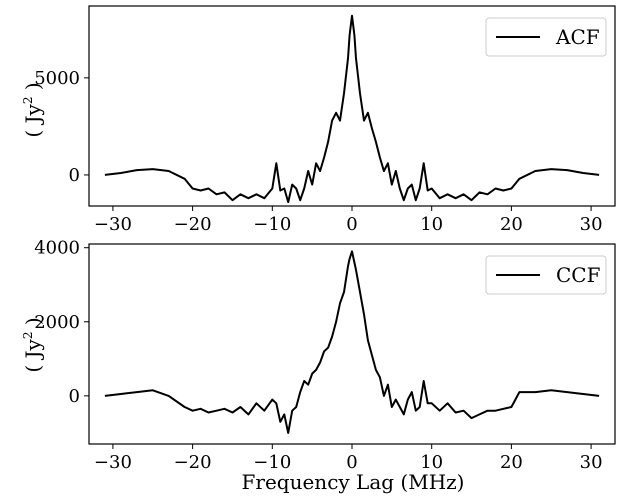 This screenshot has height=496, width=622. What do you see at coordinates (33, 109) in the screenshot?
I see `ylabel-acf: ( Jy2 )` at bounding box center [33, 109].